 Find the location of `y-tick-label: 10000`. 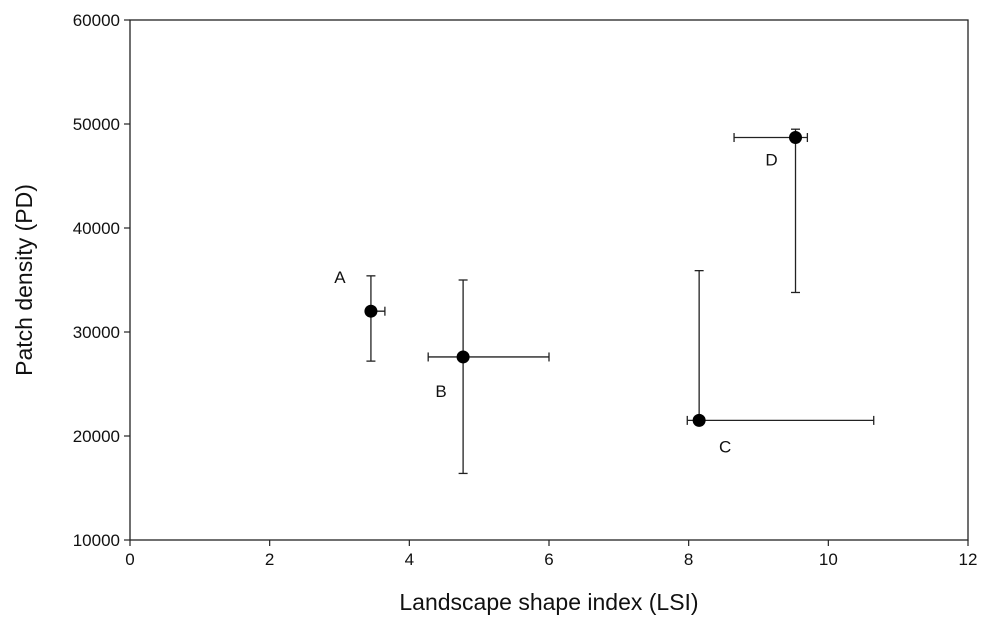

y-tick-label: 10000 is located at coordinates (96, 540).